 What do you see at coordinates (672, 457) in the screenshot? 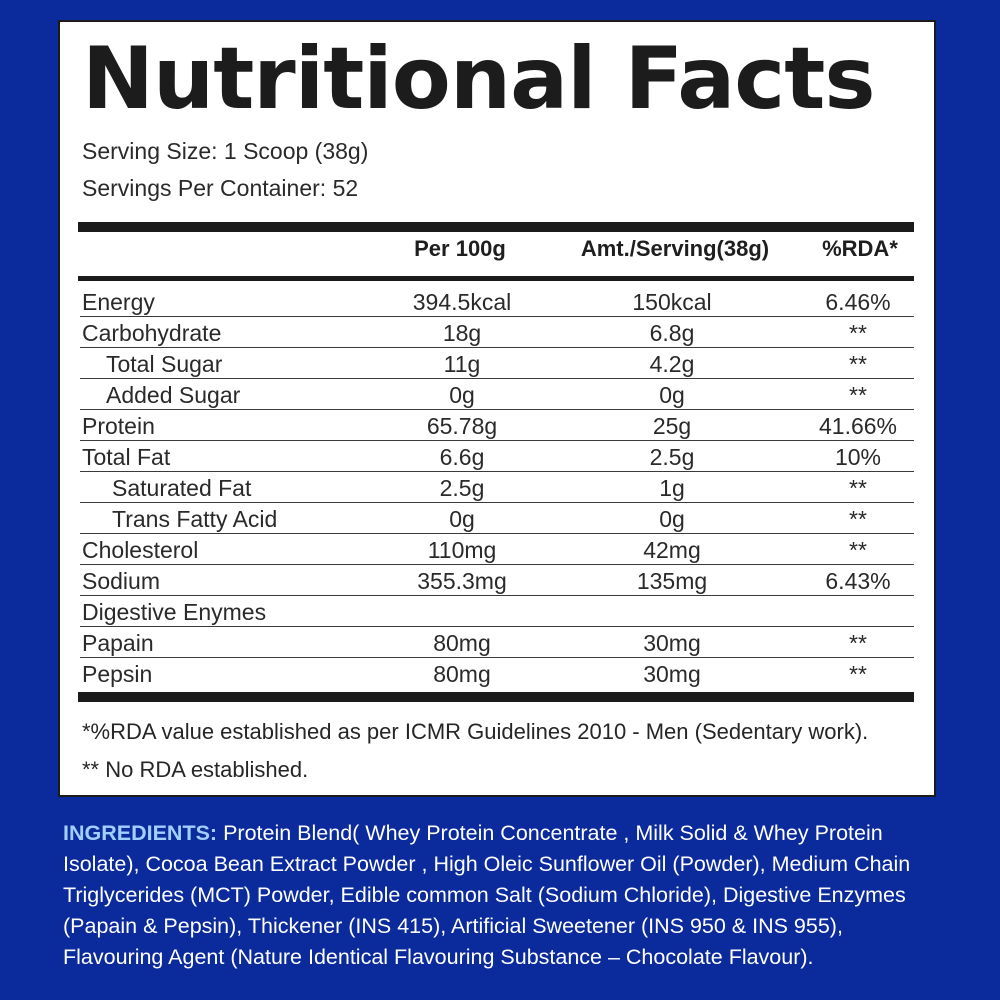
I see `per-serving-value: 2.5g` at bounding box center [672, 457].